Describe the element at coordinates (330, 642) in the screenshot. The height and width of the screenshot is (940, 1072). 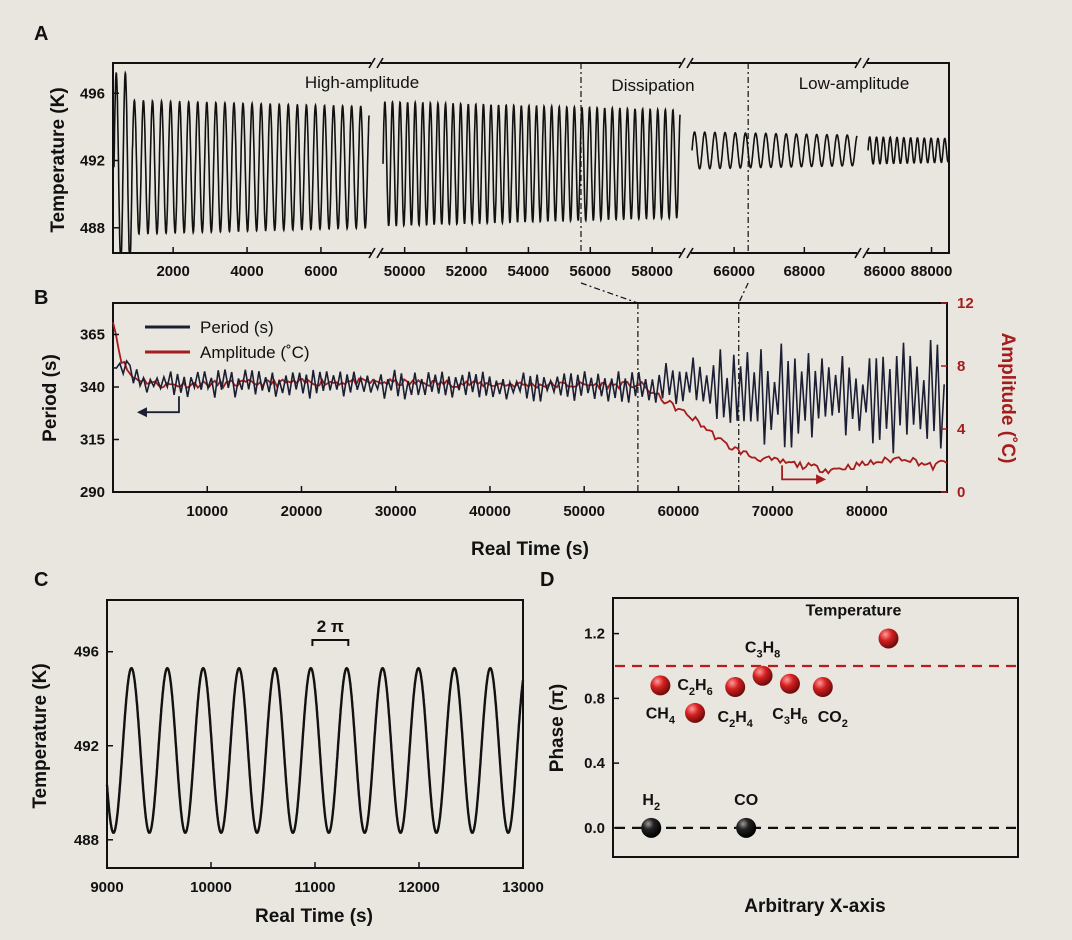
I see `period-bracket` at that location.